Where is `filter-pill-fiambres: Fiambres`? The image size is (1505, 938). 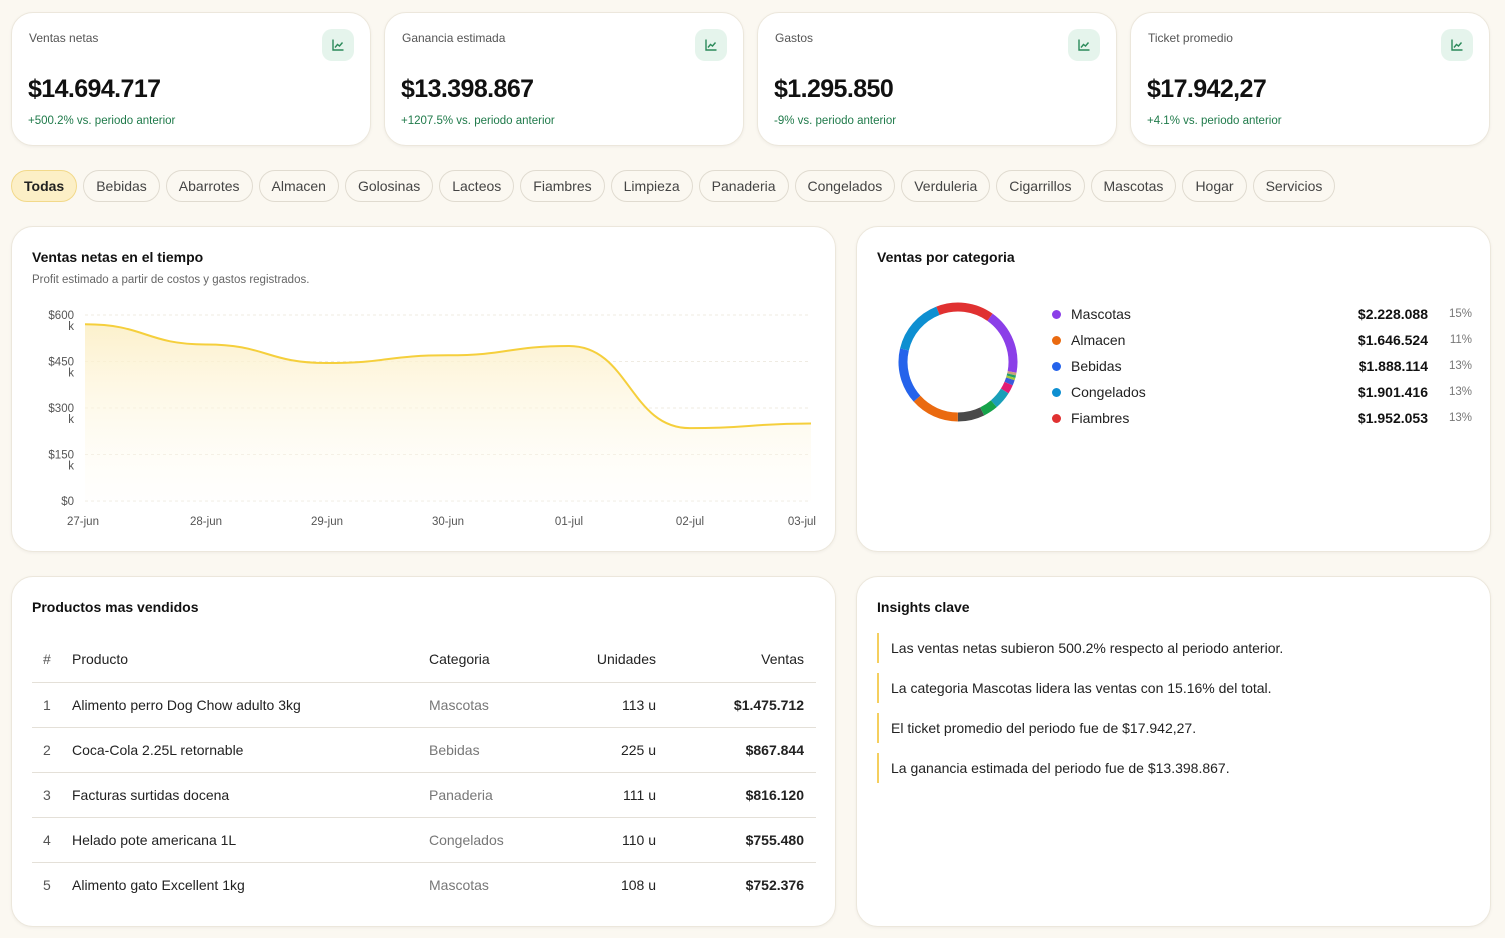 filter-pill-fiambres: Fiambres is located at coordinates (562, 186).